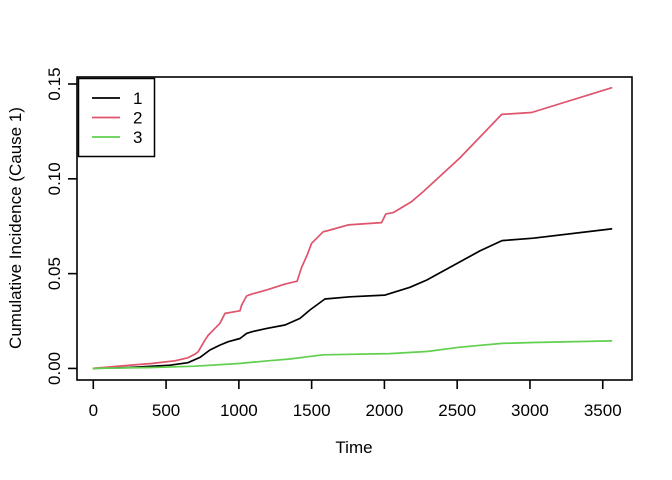  What do you see at coordinates (54, 83) in the screenshot?
I see `y-tick-label: 0.15` at bounding box center [54, 83].